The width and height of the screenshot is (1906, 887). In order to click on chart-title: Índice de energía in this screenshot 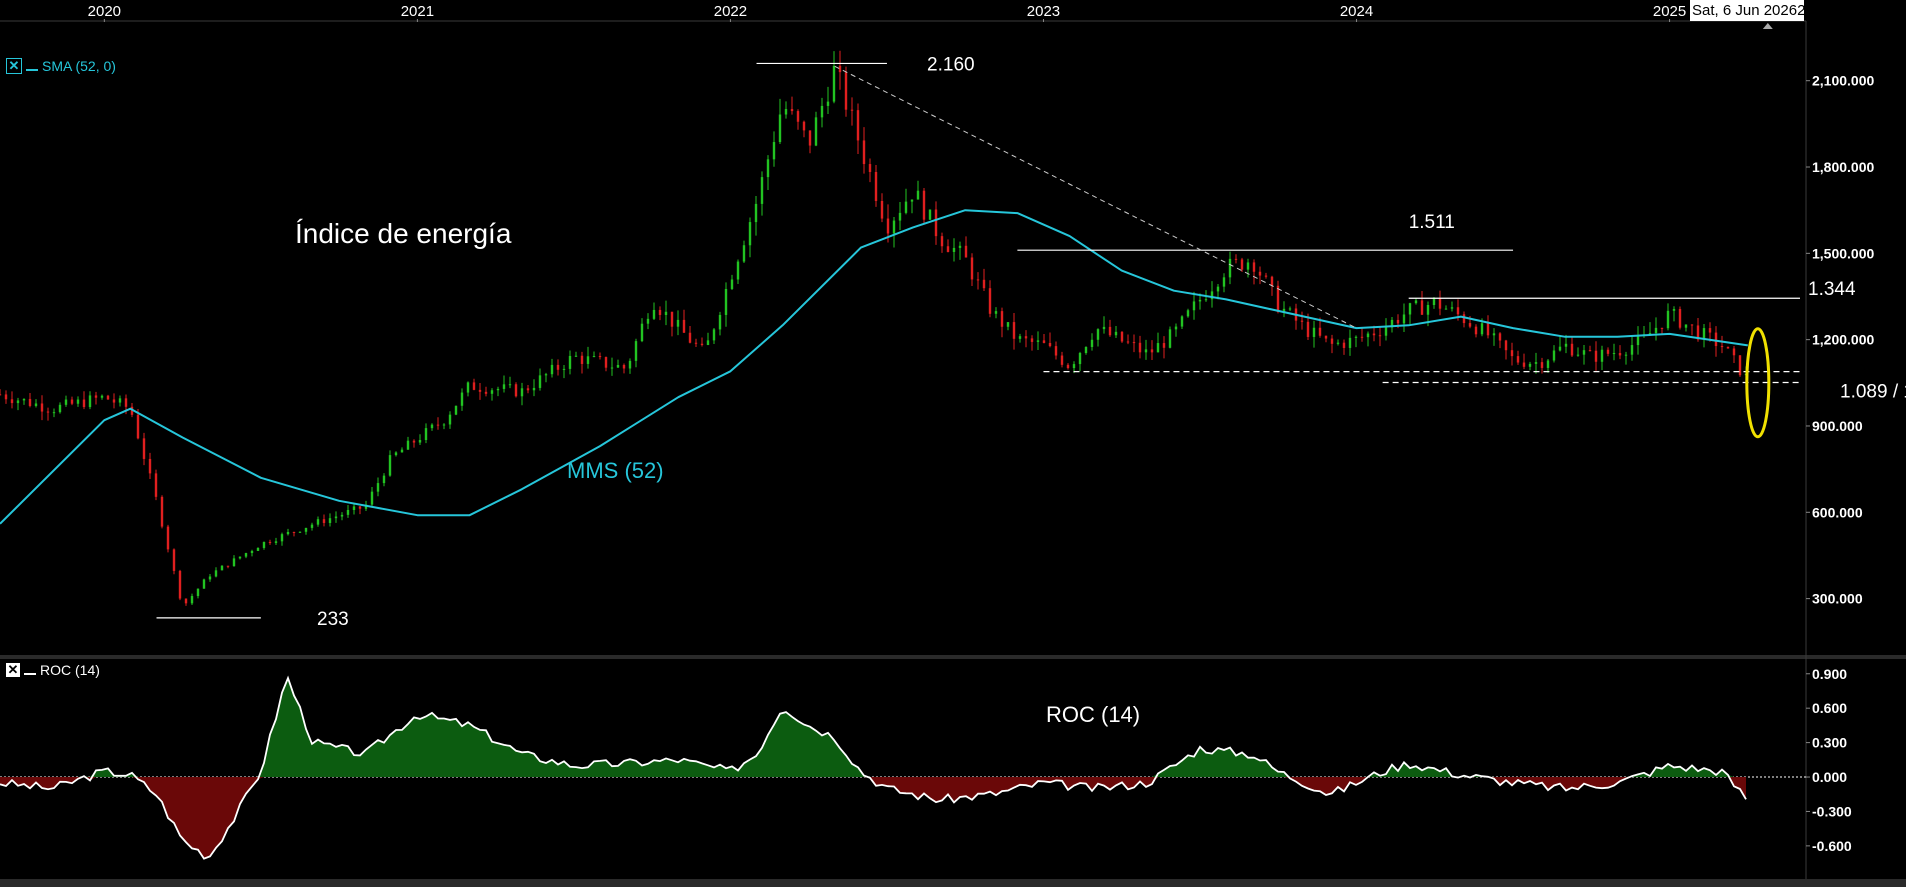, I will do `click(403, 233)`.